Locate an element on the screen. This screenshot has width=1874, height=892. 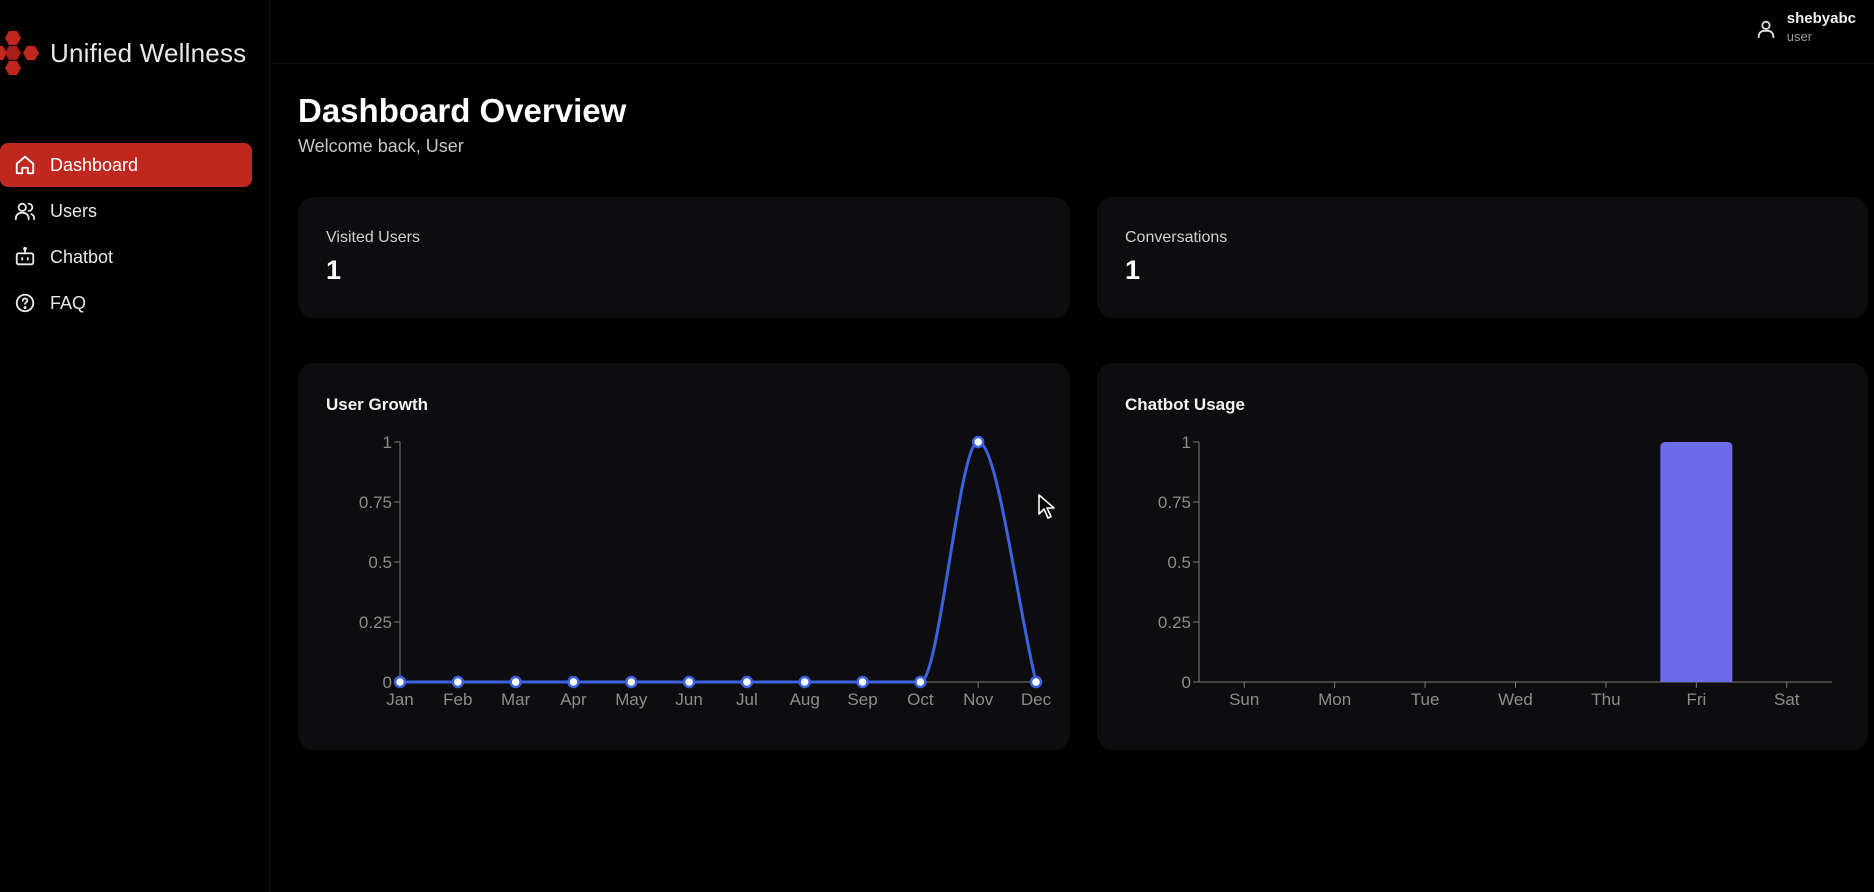
sidebar-nav: Dashboard Users is located at coordinates (126, 235).